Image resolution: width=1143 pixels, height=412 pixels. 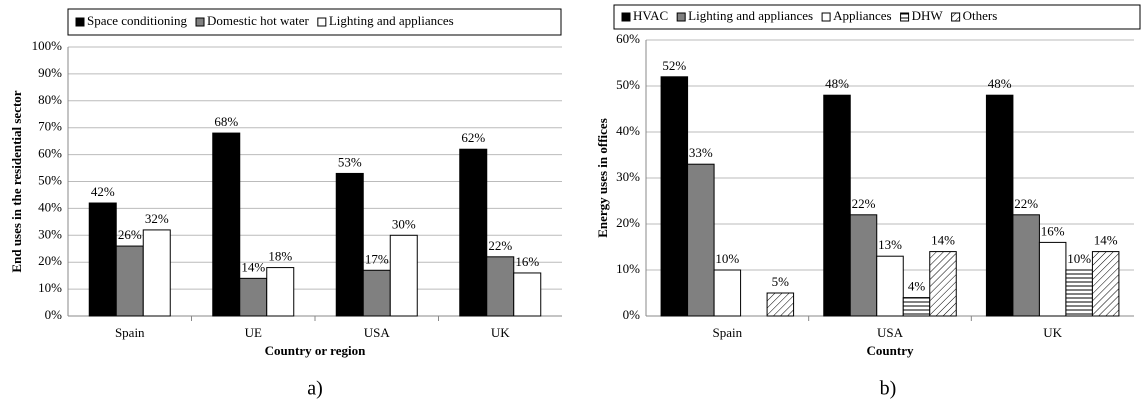 What do you see at coordinates (280, 256) in the screenshot?
I see `data-label: 18%` at bounding box center [280, 256].